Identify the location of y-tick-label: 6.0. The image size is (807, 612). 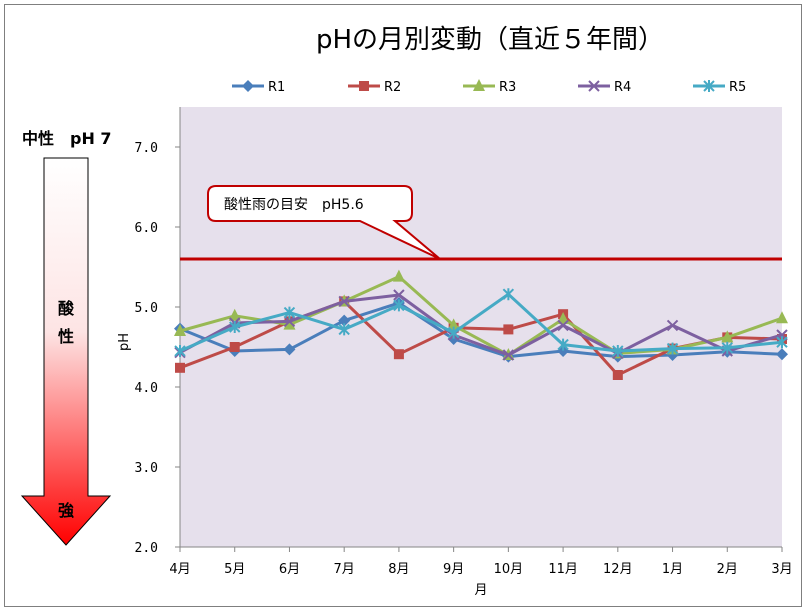
(146, 228).